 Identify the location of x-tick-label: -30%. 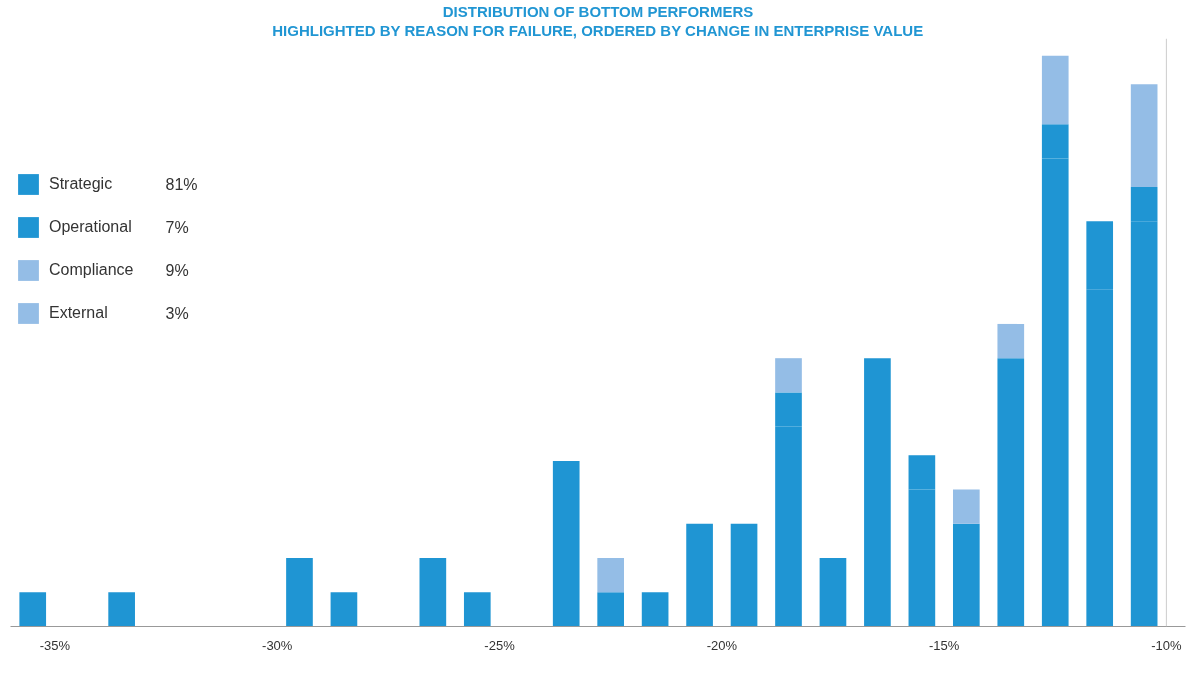
(277, 645).